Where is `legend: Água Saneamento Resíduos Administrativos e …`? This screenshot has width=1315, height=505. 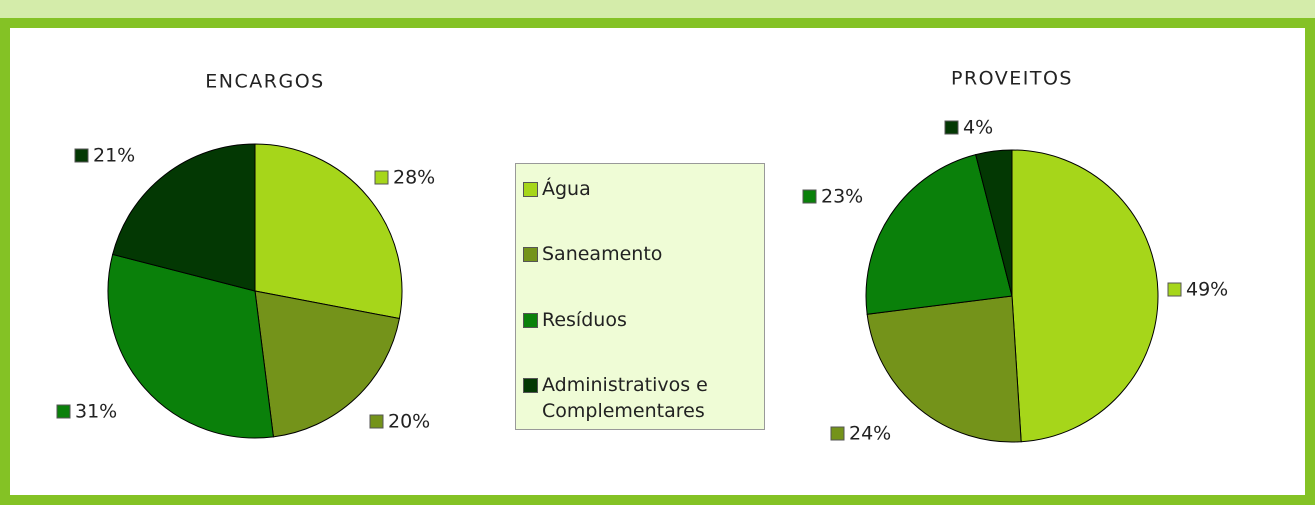 legend: Água Saneamento Resíduos Administrativos e … is located at coordinates (640, 296).